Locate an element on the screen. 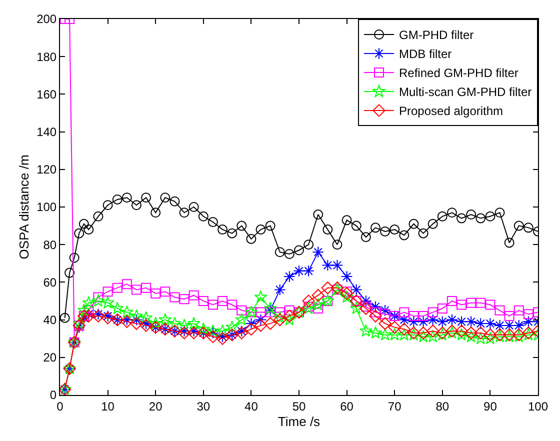 This screenshot has width=560, height=441. y-tick-label: 80 is located at coordinates (50, 245).